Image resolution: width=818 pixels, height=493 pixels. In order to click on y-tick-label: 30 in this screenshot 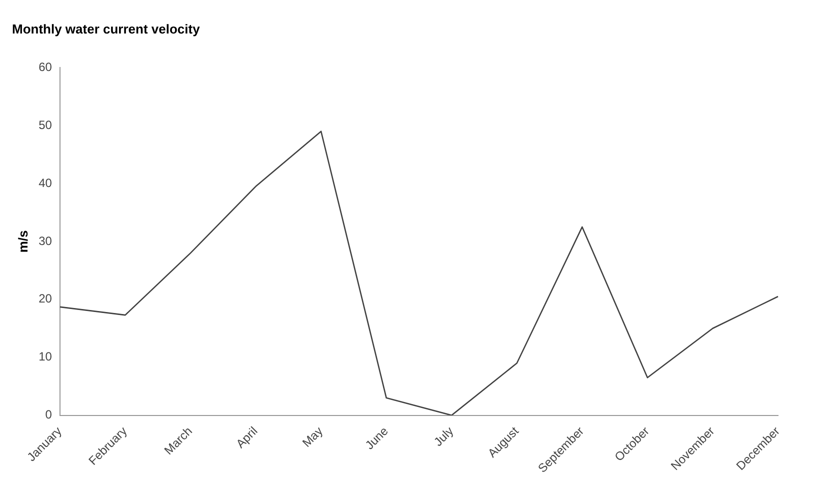, I will do `click(45, 241)`.